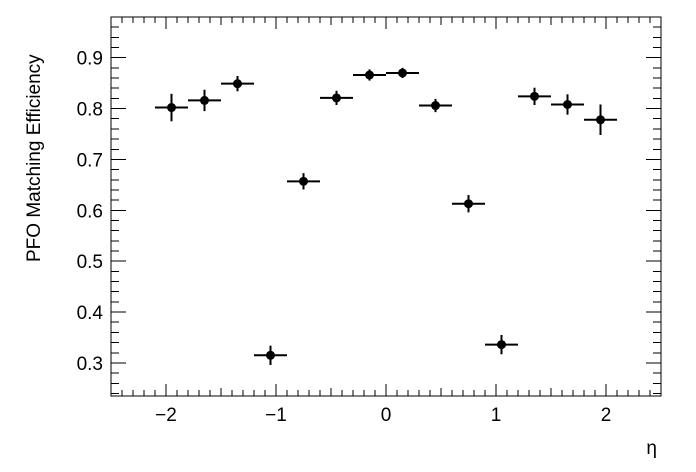 Image resolution: width=696 pixels, height=472 pixels. I want to click on y-tick-label: 0.8, so click(90, 110).